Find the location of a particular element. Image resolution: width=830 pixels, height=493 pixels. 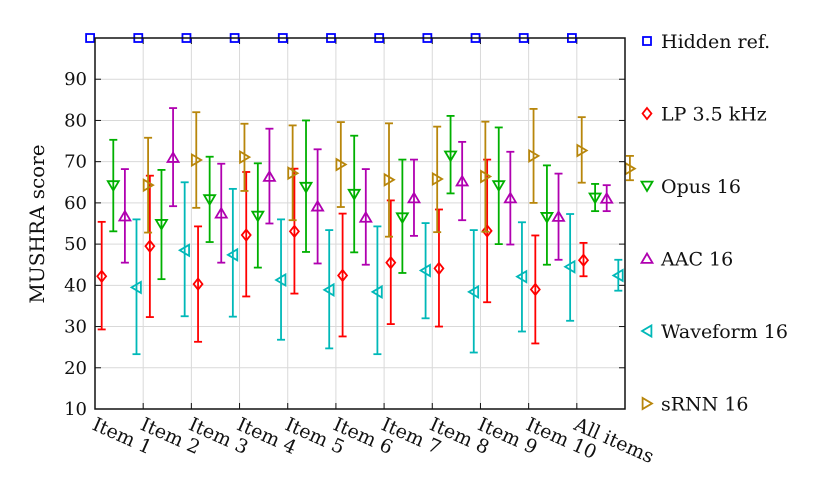

y-tick-label: 30 is located at coordinates (75, 327).